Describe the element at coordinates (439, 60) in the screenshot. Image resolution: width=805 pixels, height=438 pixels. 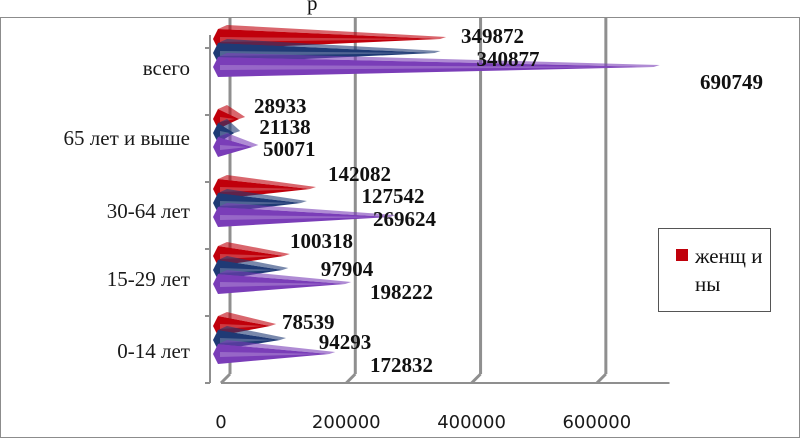
I see `bar-всего-series-2-top-face` at that location.